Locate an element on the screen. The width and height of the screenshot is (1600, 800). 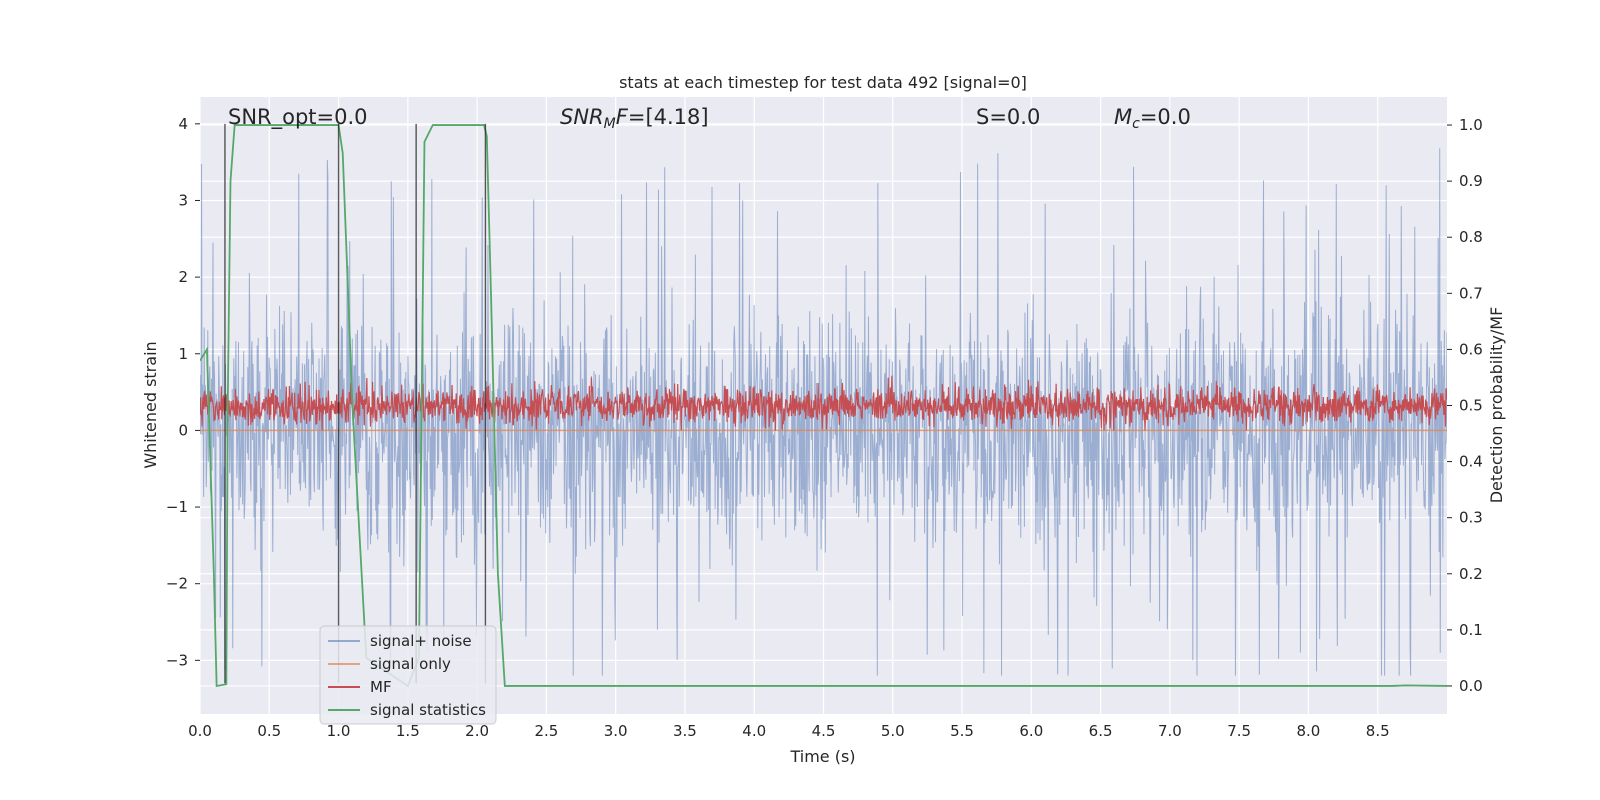
x-tick-label: 4.5 is located at coordinates (824, 731).